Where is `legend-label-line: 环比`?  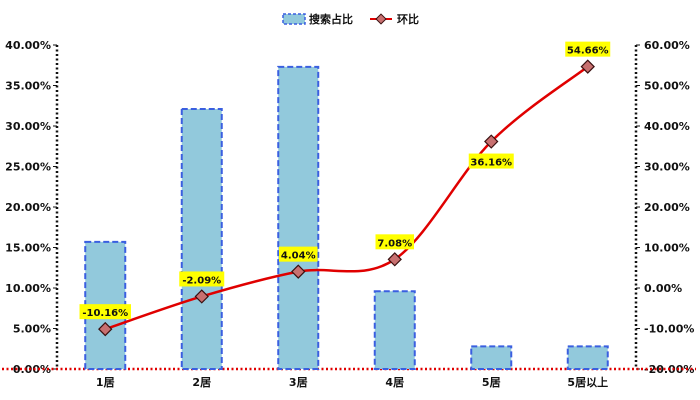
legend-label-line: 环比 is located at coordinates (408, 19).